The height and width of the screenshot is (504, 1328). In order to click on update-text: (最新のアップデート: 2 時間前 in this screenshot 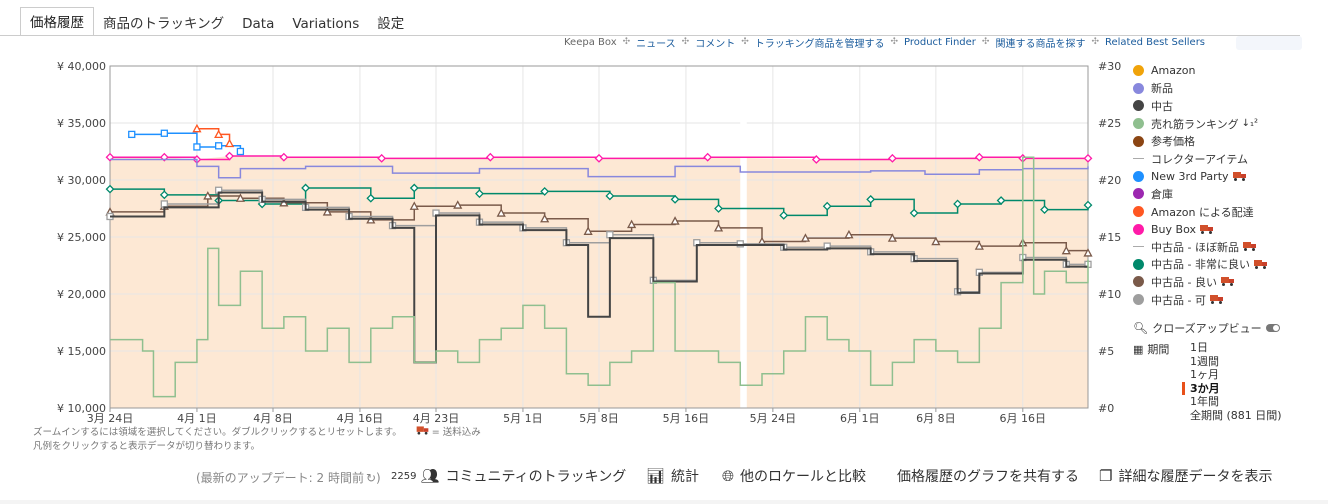, I will do `click(280, 478)`.